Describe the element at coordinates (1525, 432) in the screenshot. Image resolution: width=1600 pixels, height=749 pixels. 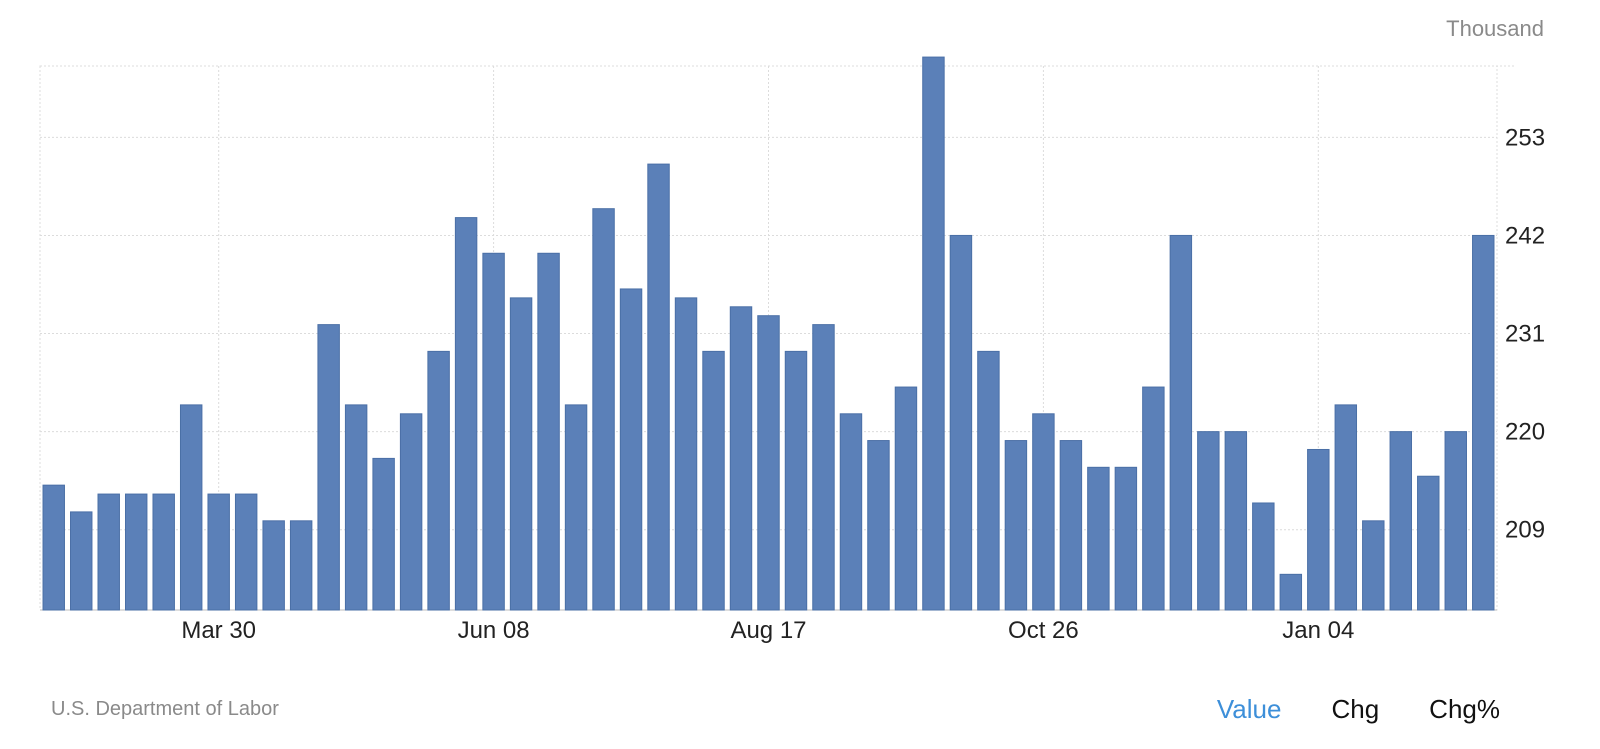
I see `y-tick-label: 220` at that location.